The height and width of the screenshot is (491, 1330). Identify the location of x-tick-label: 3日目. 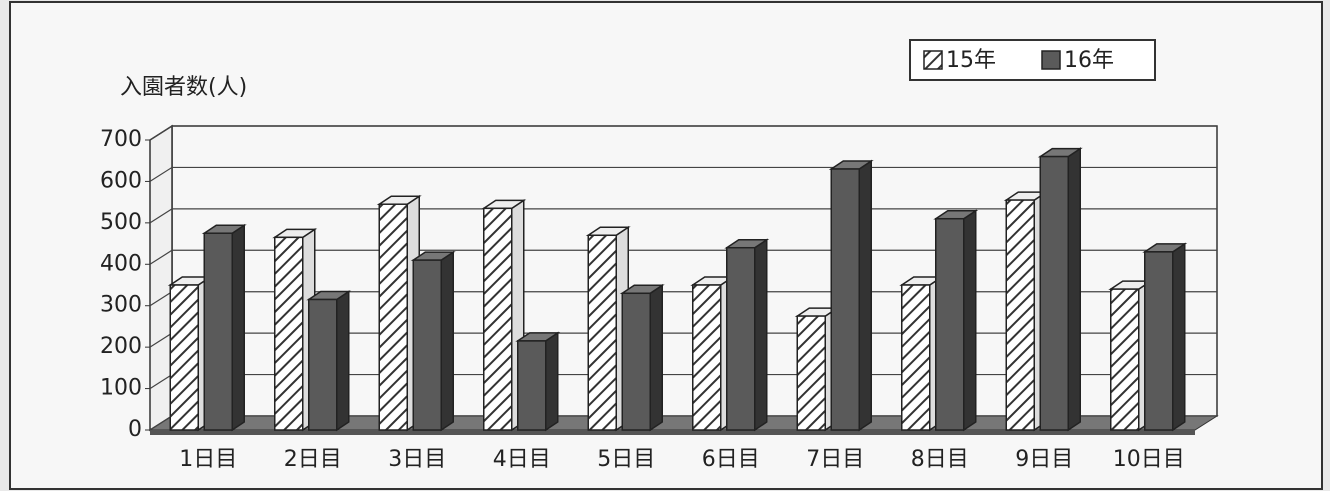
(417, 459).